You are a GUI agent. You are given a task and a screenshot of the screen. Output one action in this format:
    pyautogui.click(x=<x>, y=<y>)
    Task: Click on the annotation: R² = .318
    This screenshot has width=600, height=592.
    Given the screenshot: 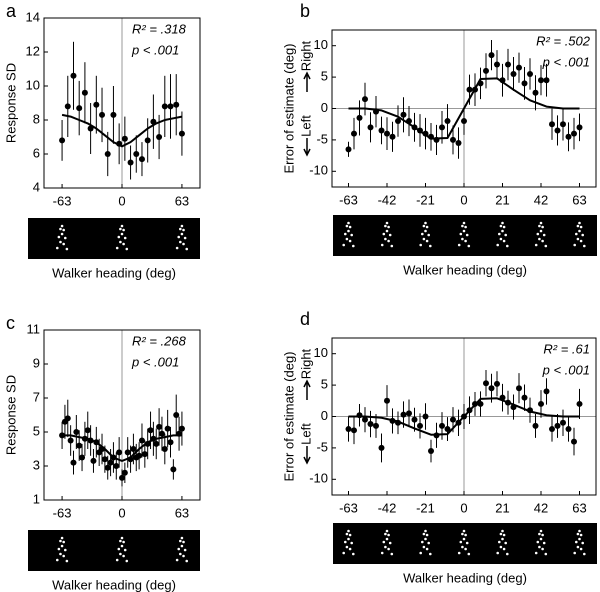 What is the action you would take?
    pyautogui.click(x=159, y=28)
    